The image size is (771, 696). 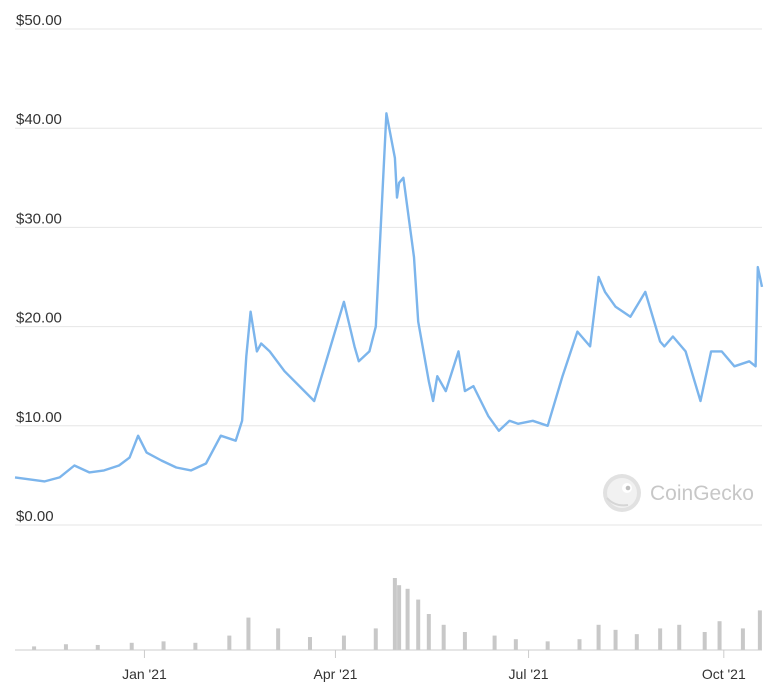 I want to click on coingecko-watermark: CoinGecko, so click(x=678, y=493).